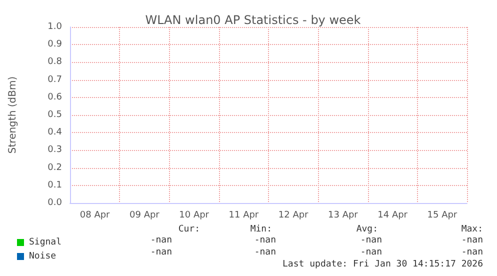  Describe the element at coordinates (382, 265) in the screenshot. I see `text: Last update: Fri Jan 30 14:15:17 2026` at that location.